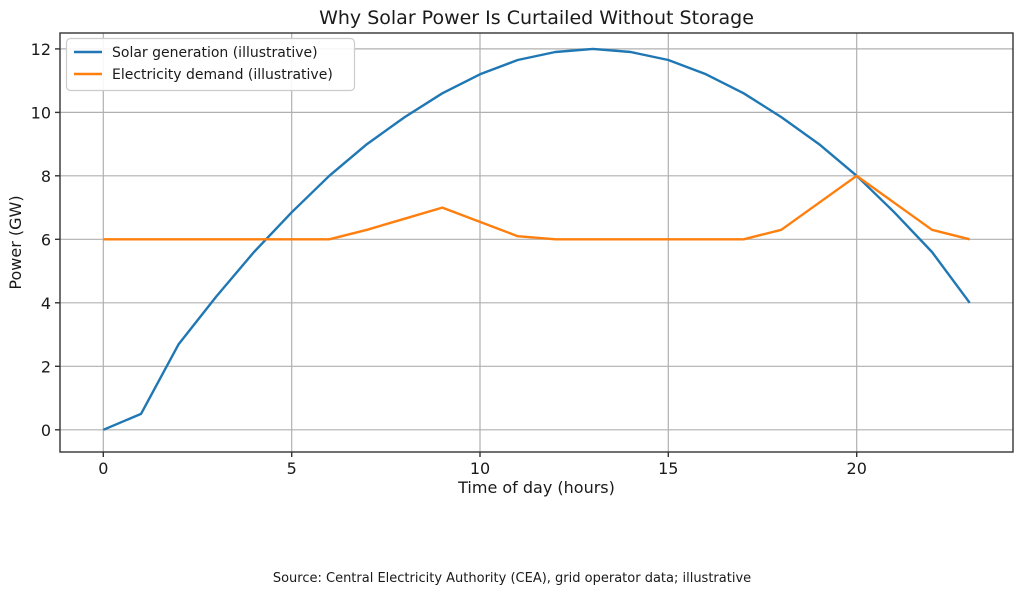 This screenshot has width=1024, height=601. What do you see at coordinates (46, 176) in the screenshot?
I see `y-tick-label-8: 8` at bounding box center [46, 176].